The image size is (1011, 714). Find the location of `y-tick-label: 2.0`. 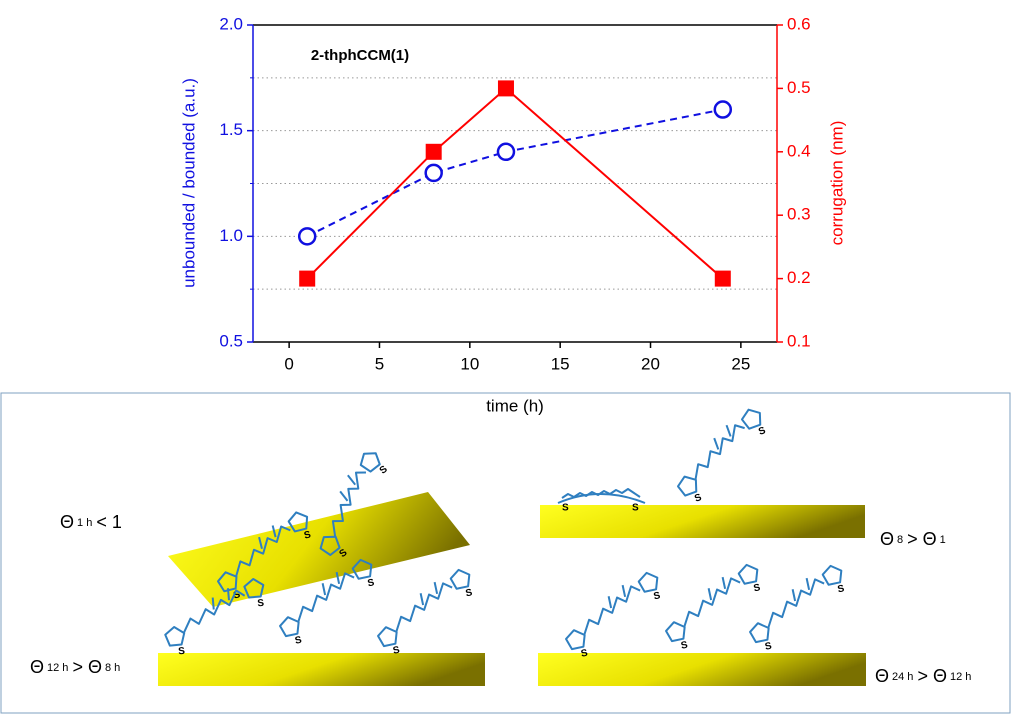

y-tick-label: 2.0 is located at coordinates (231, 23).